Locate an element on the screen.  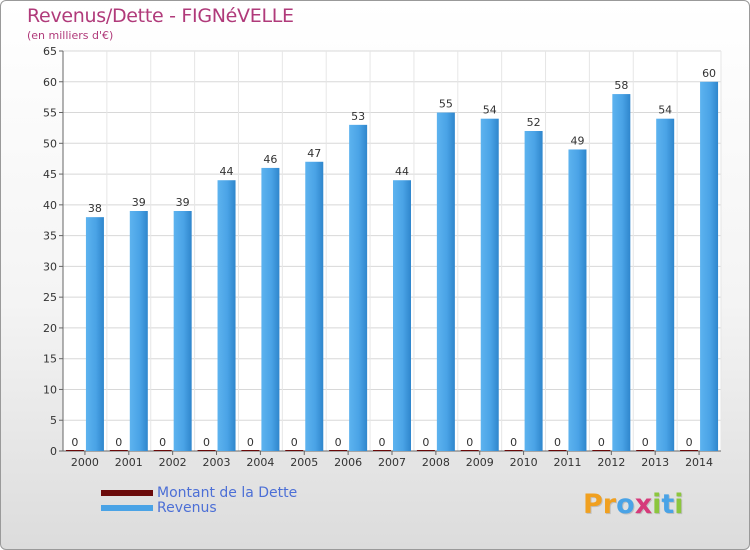
y-tick-label: 45 is located at coordinates (50, 174).